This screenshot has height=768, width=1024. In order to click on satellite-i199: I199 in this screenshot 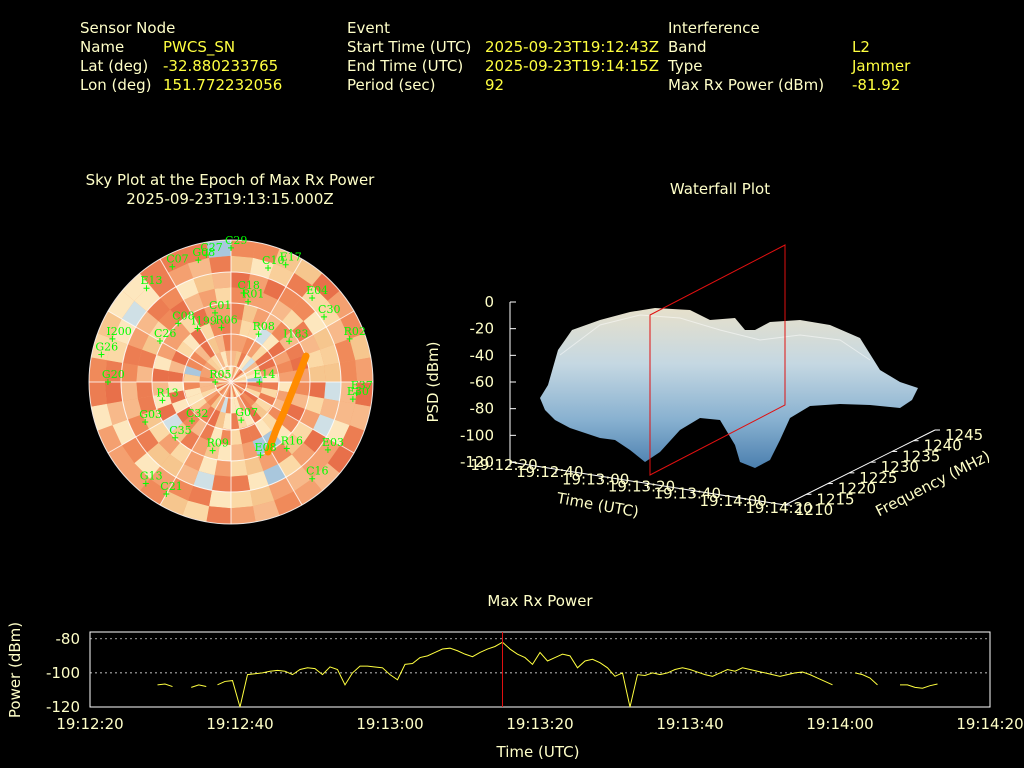, I will do `click(204, 323)`.